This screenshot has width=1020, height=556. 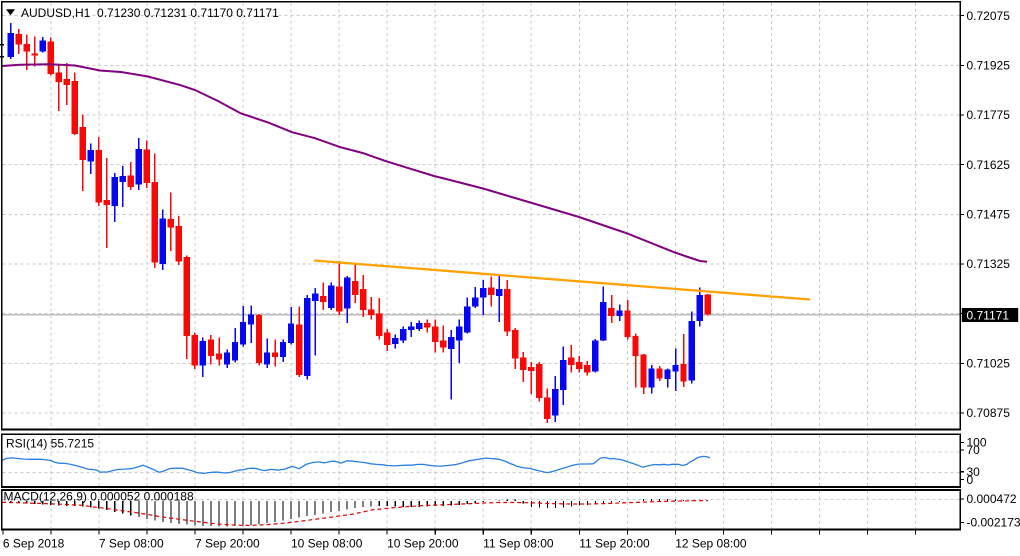 What do you see at coordinates (989, 364) in the screenshot?
I see `svg-text: 0.71025` at bounding box center [989, 364].